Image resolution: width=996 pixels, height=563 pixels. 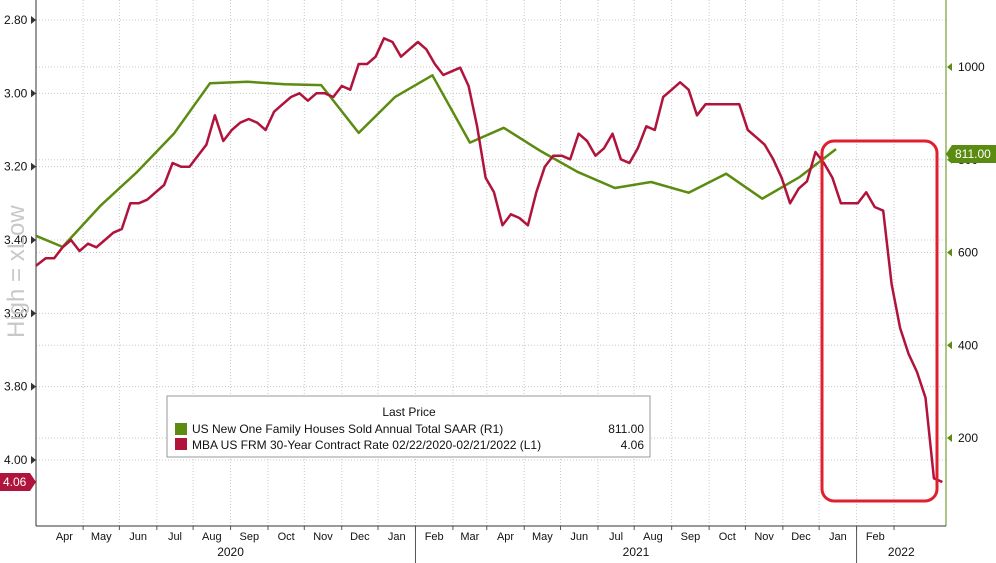 I want to click on legend-swatch-rate, so click(x=181, y=444).